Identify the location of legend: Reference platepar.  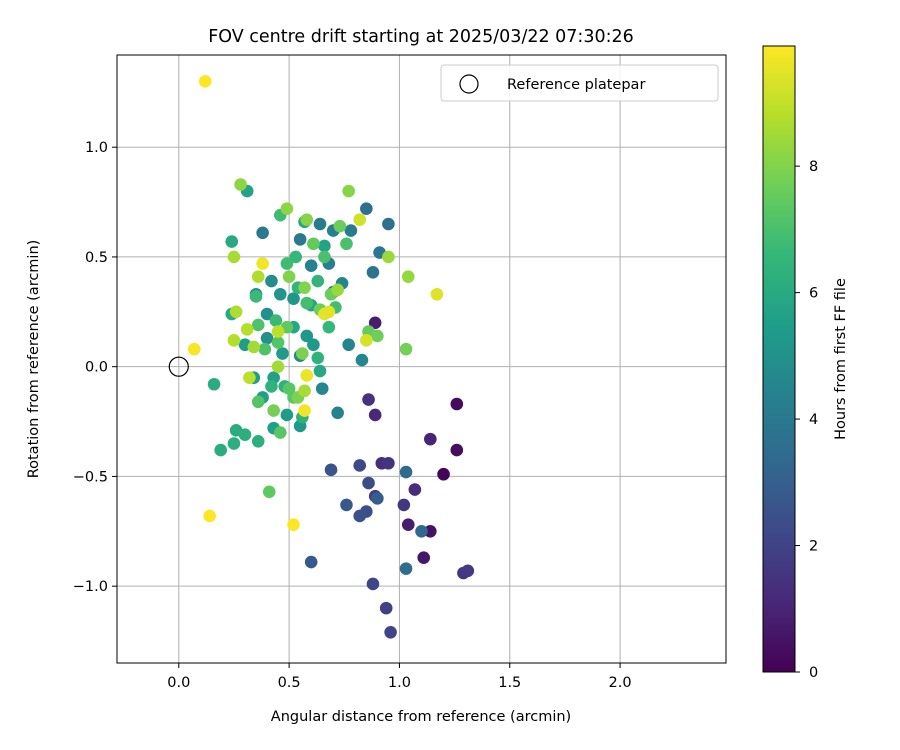
(579, 83).